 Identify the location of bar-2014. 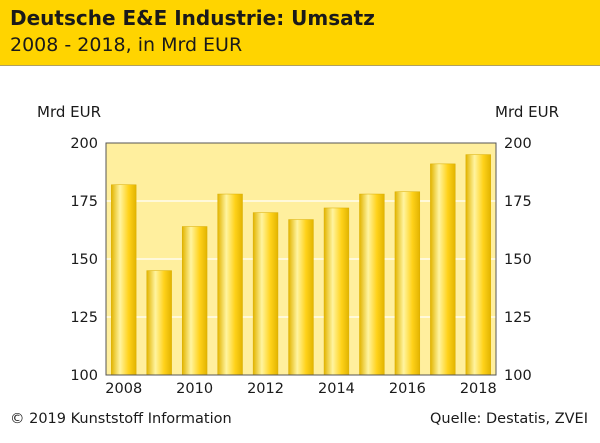
(336, 291).